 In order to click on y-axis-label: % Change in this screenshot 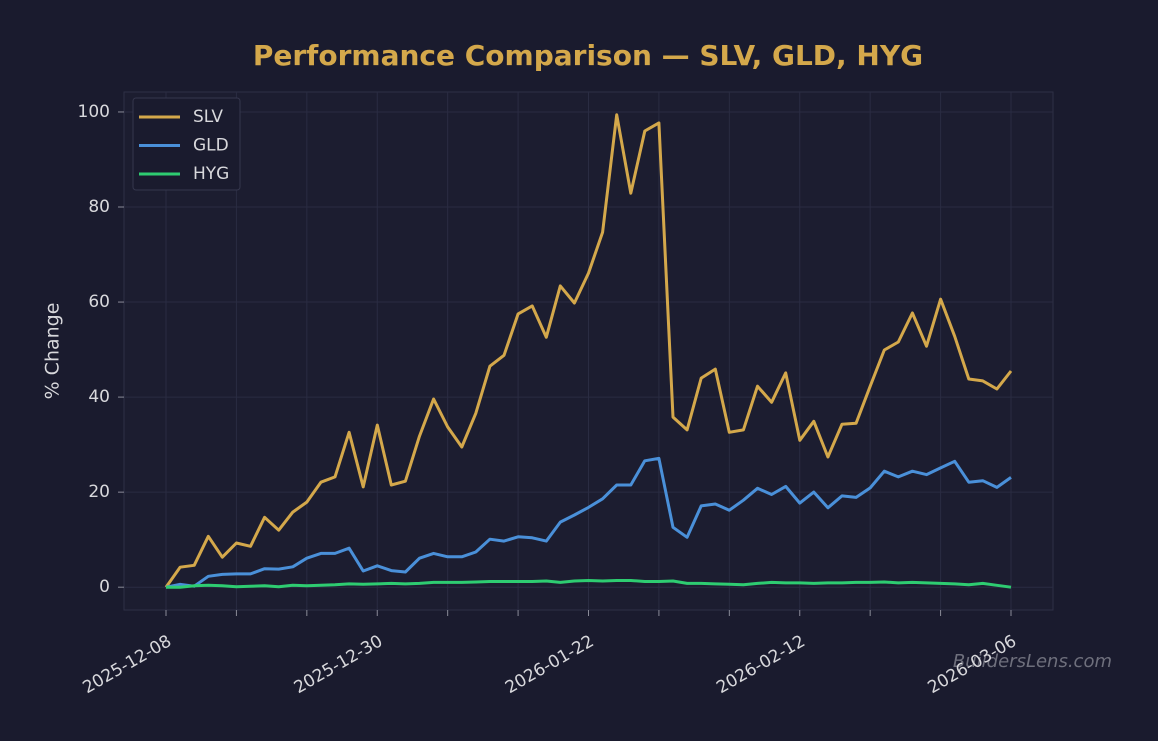, I will do `click(53, 351)`.